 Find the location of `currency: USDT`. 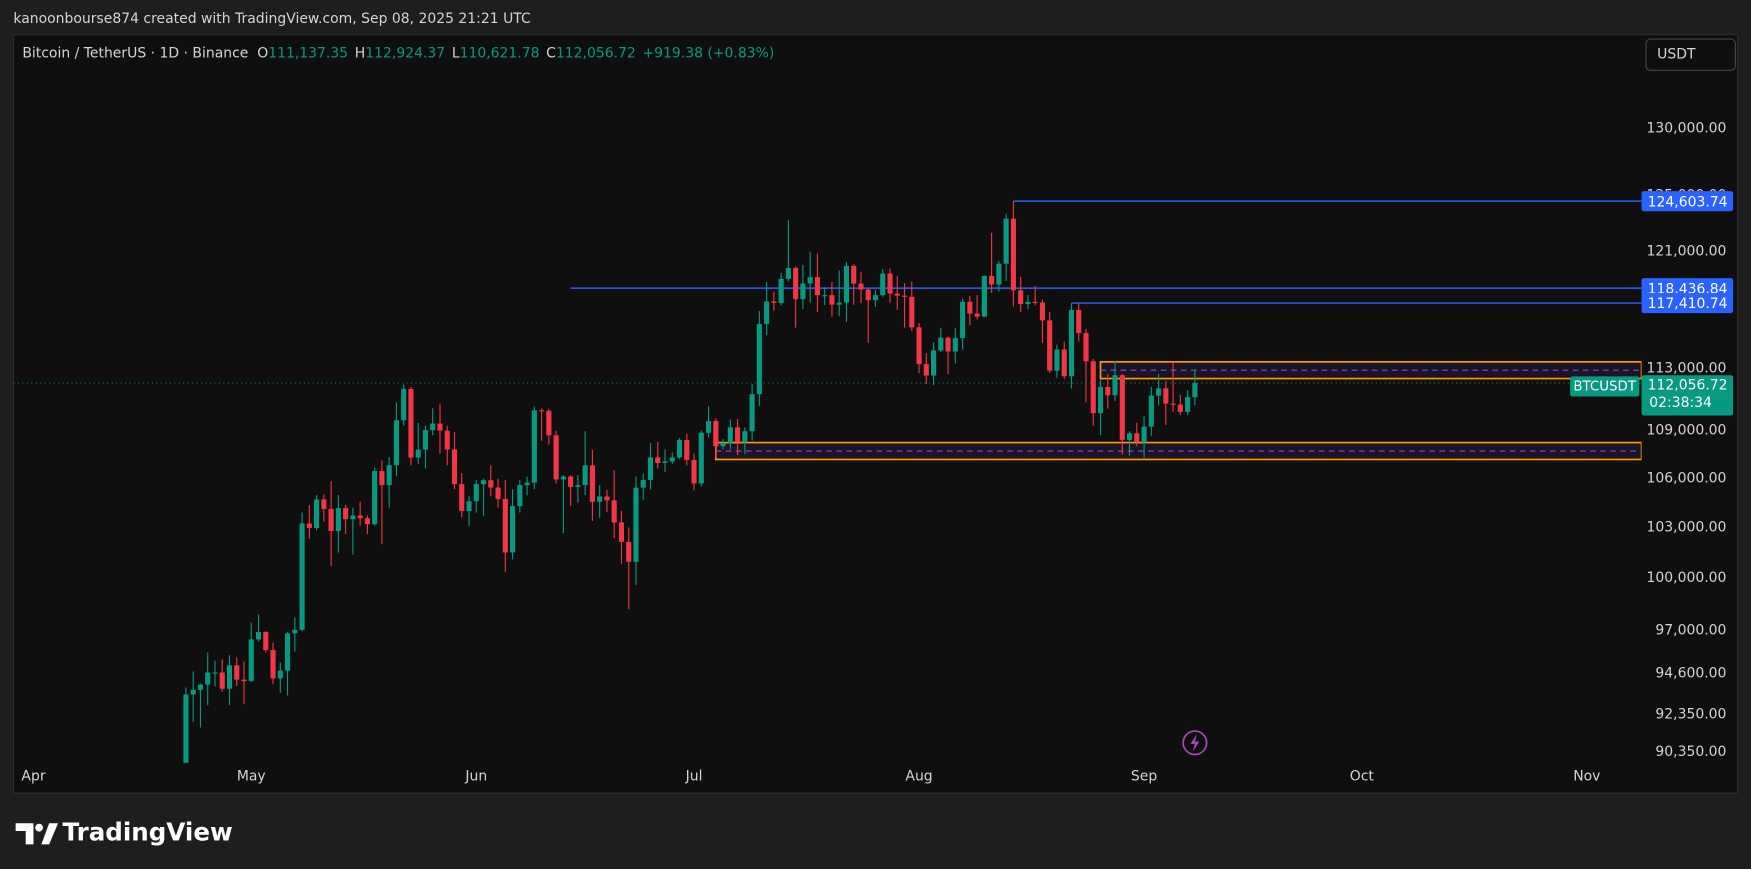

currency: USDT is located at coordinates (1676, 55).